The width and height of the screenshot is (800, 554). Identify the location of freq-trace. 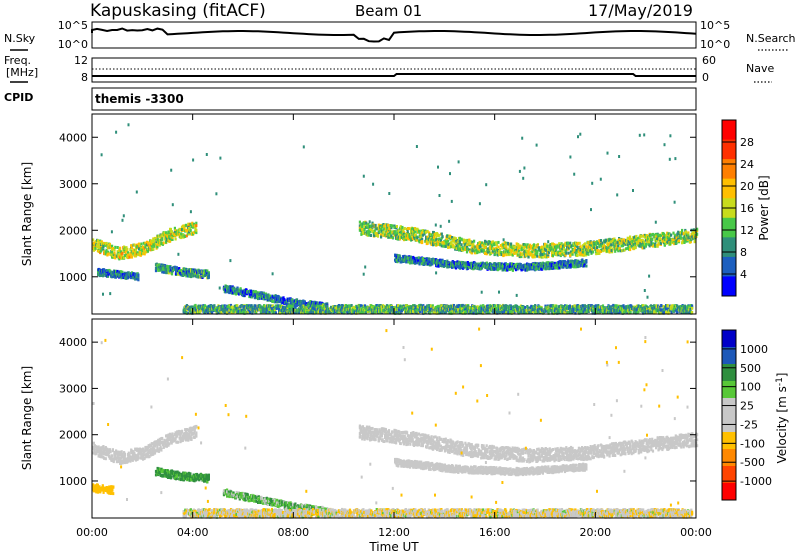
(394, 75).